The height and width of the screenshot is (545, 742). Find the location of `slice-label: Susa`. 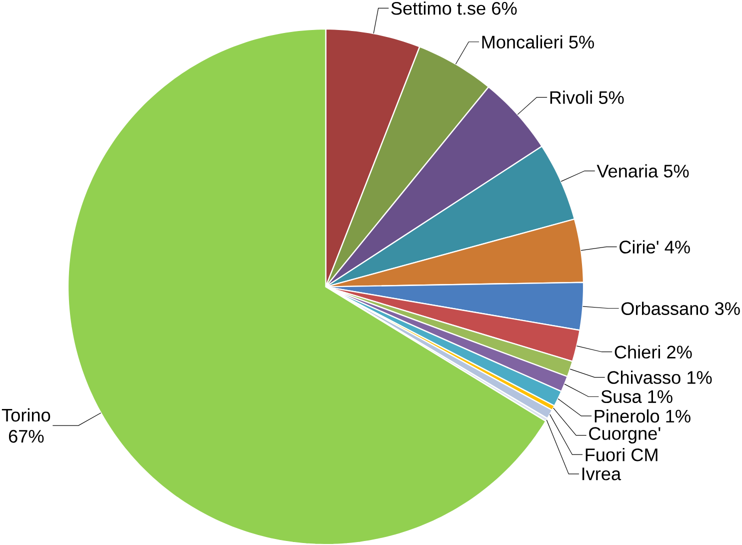

slice-label: Susa is located at coordinates (621, 396).